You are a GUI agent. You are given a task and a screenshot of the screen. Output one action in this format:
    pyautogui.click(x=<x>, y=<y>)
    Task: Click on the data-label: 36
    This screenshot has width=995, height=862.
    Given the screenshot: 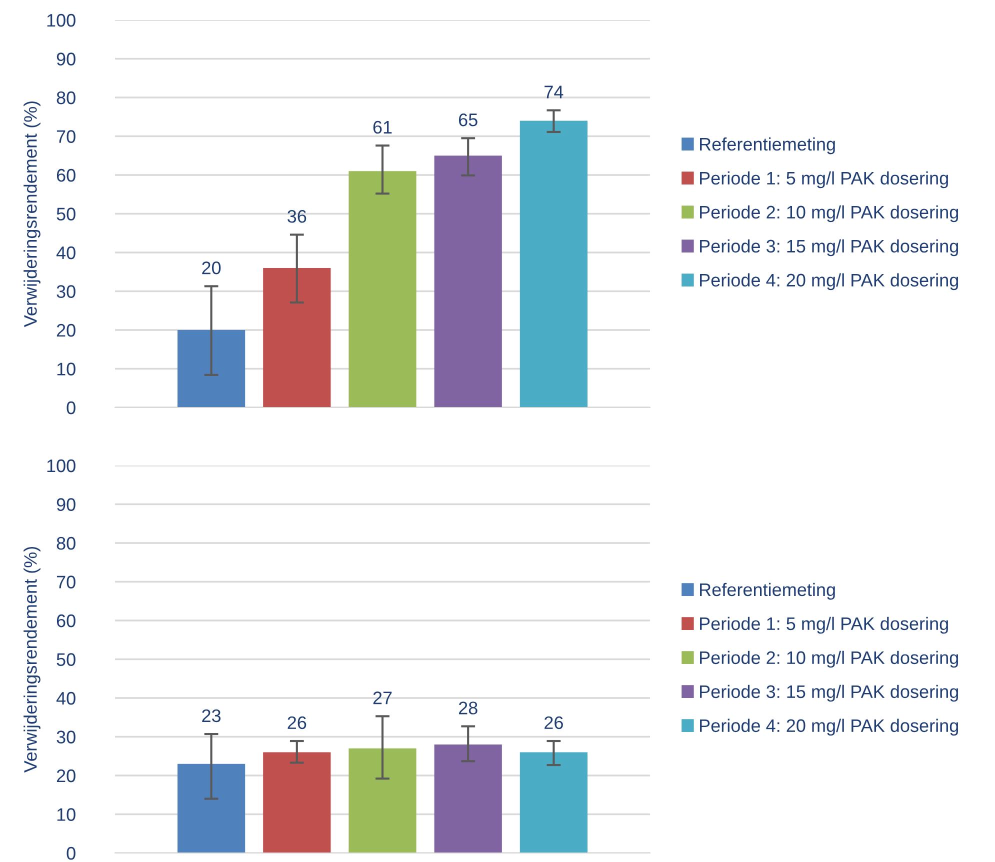 What is the action you would take?
    pyautogui.click(x=297, y=216)
    